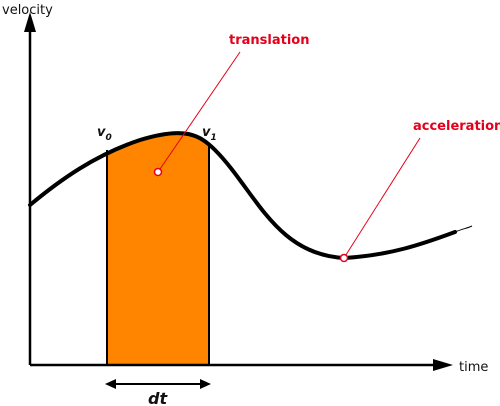 This screenshot has width=500, height=406. Describe the element at coordinates (199, 112) in the screenshot. I see `translation-callout-line` at that location.